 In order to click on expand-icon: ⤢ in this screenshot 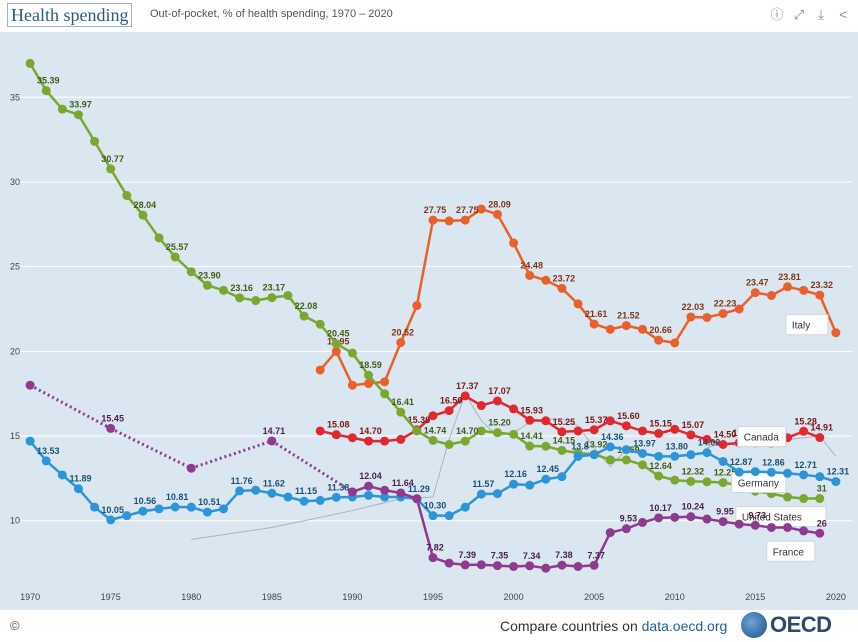, I will do `click(799, 14)`.